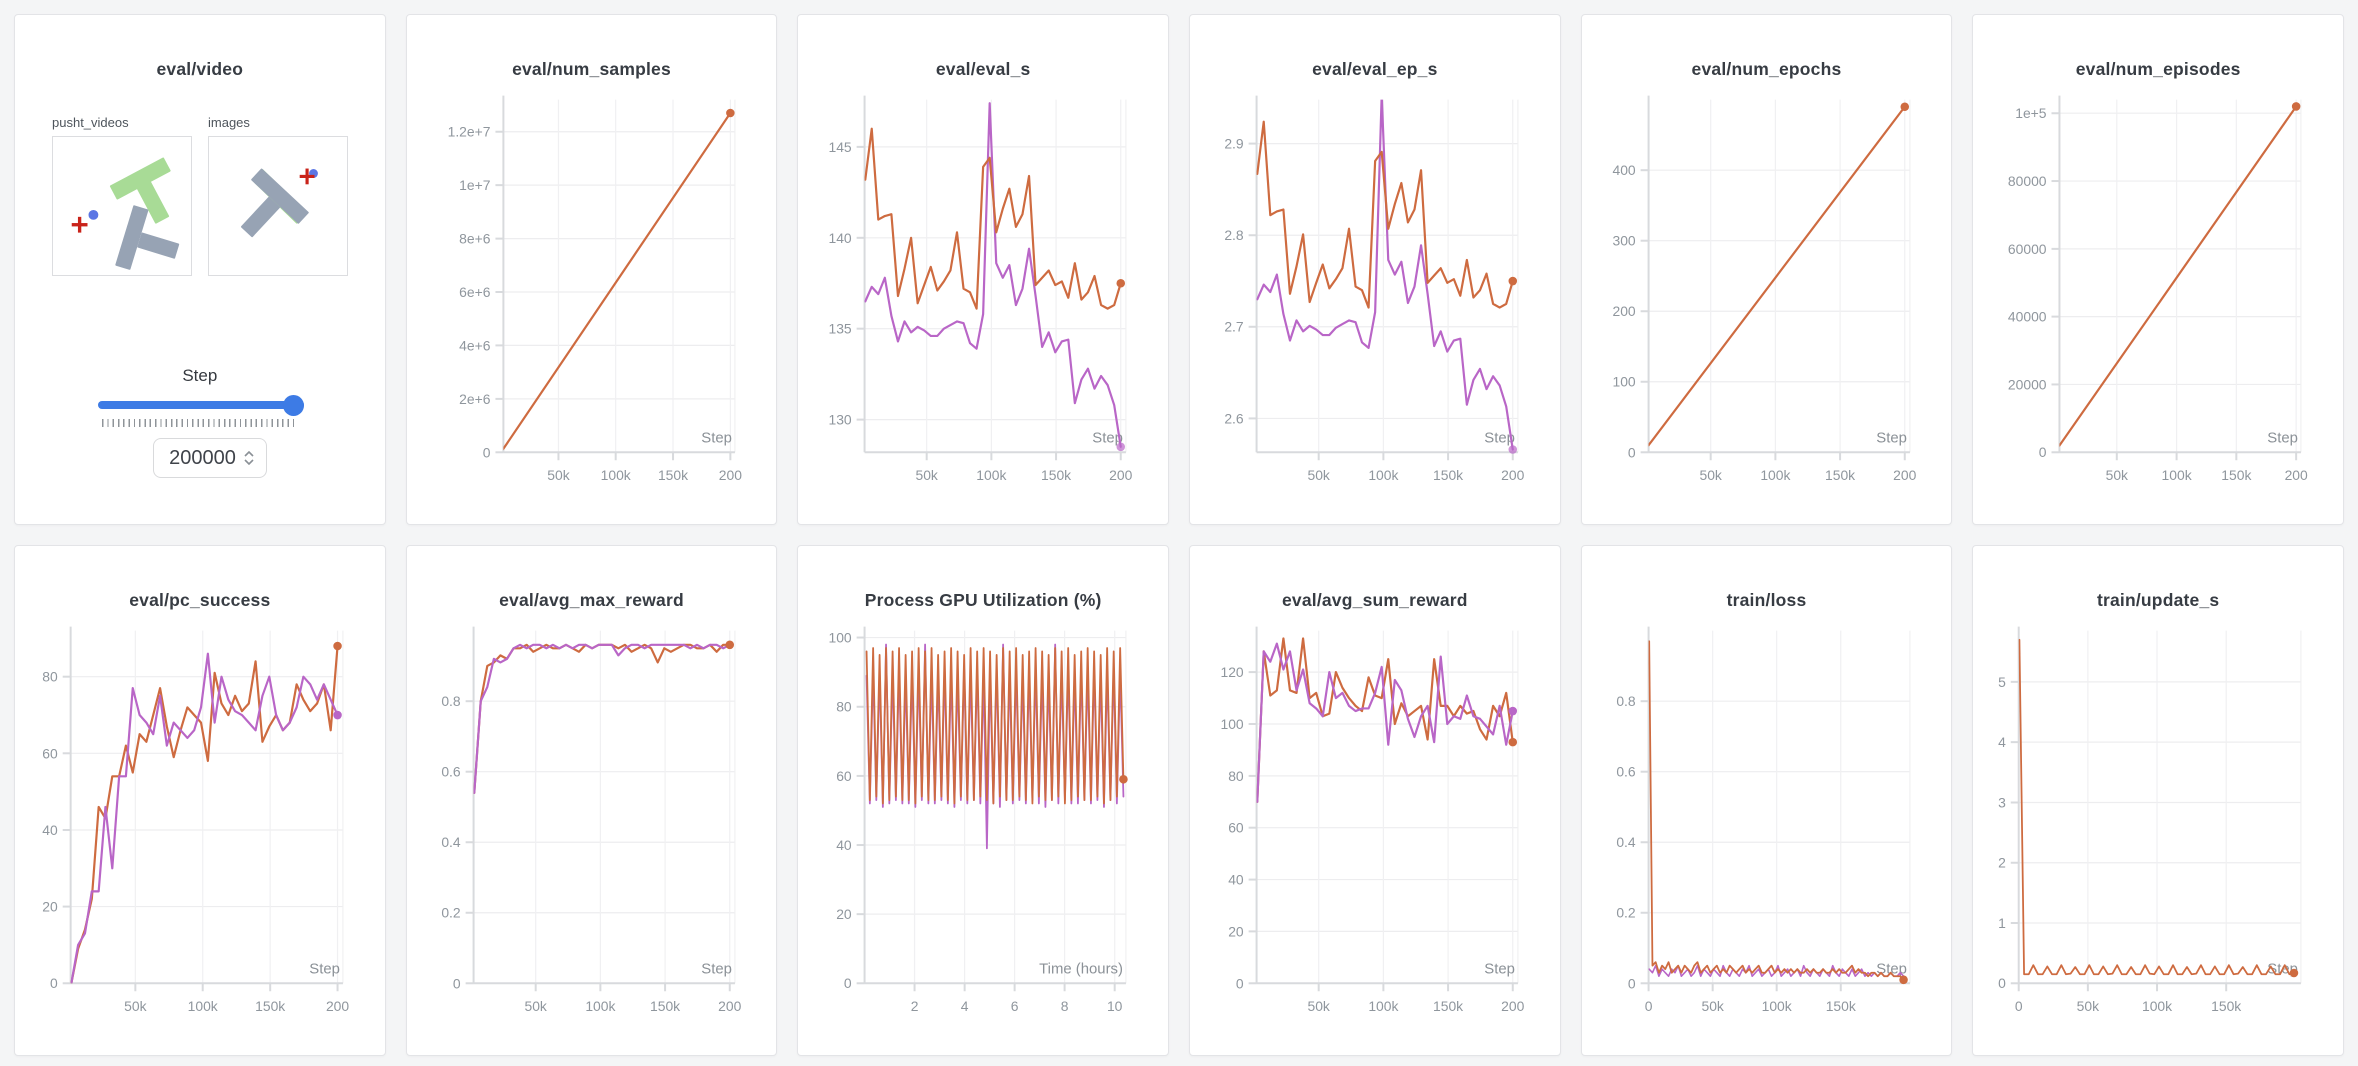 The image size is (2358, 1066). What do you see at coordinates (475, 185) in the screenshot?
I see `svg-text: 1e+7` at bounding box center [475, 185].